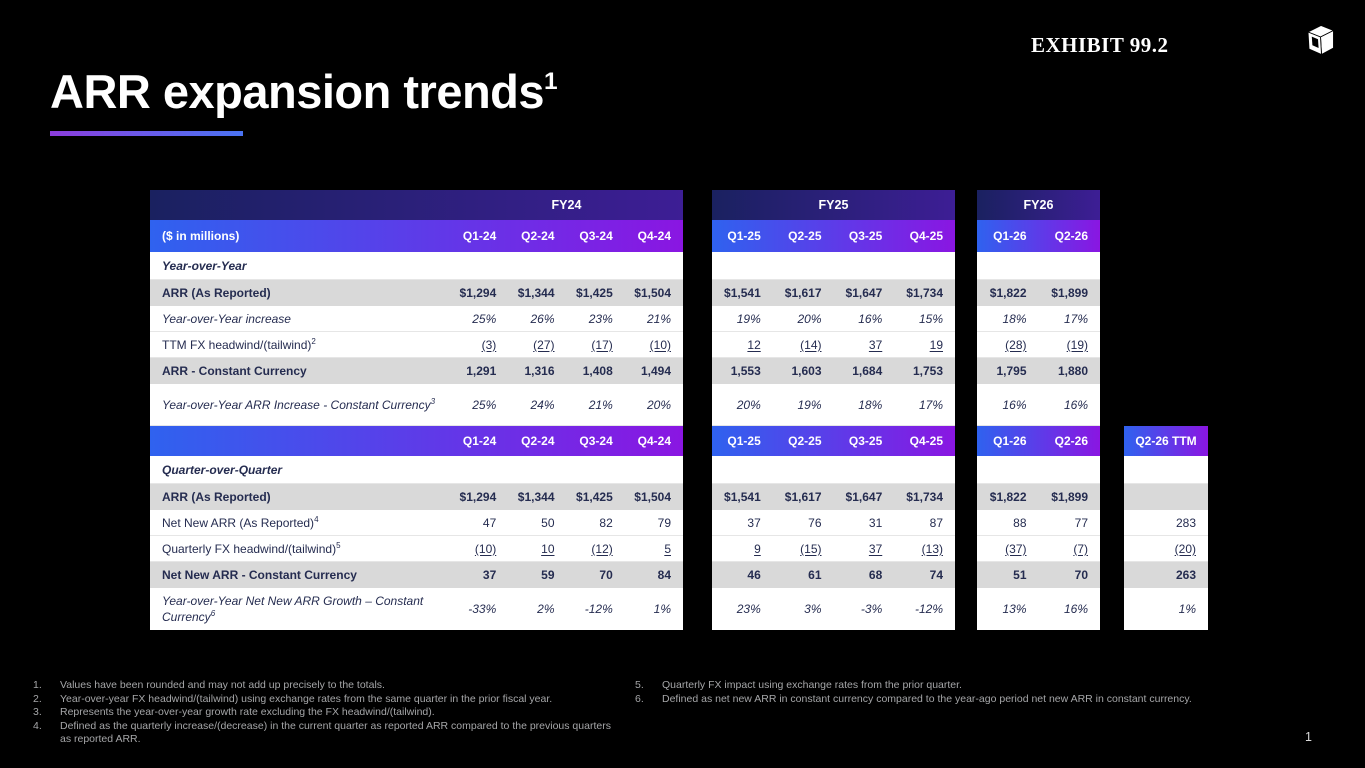 Image resolution: width=1365 pixels, height=768 pixels. What do you see at coordinates (300, 548) in the screenshot?
I see `row-label: Quarterly FX headwind/(tailwind)5` at bounding box center [300, 548].